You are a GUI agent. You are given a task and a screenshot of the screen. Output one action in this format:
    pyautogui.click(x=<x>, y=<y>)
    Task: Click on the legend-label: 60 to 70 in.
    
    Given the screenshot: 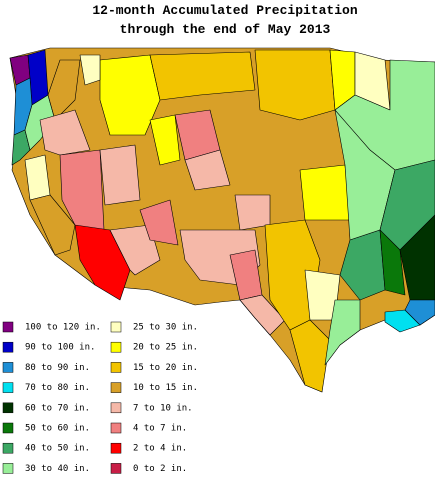 What is the action you would take?
    pyautogui.click(x=57, y=408)
    